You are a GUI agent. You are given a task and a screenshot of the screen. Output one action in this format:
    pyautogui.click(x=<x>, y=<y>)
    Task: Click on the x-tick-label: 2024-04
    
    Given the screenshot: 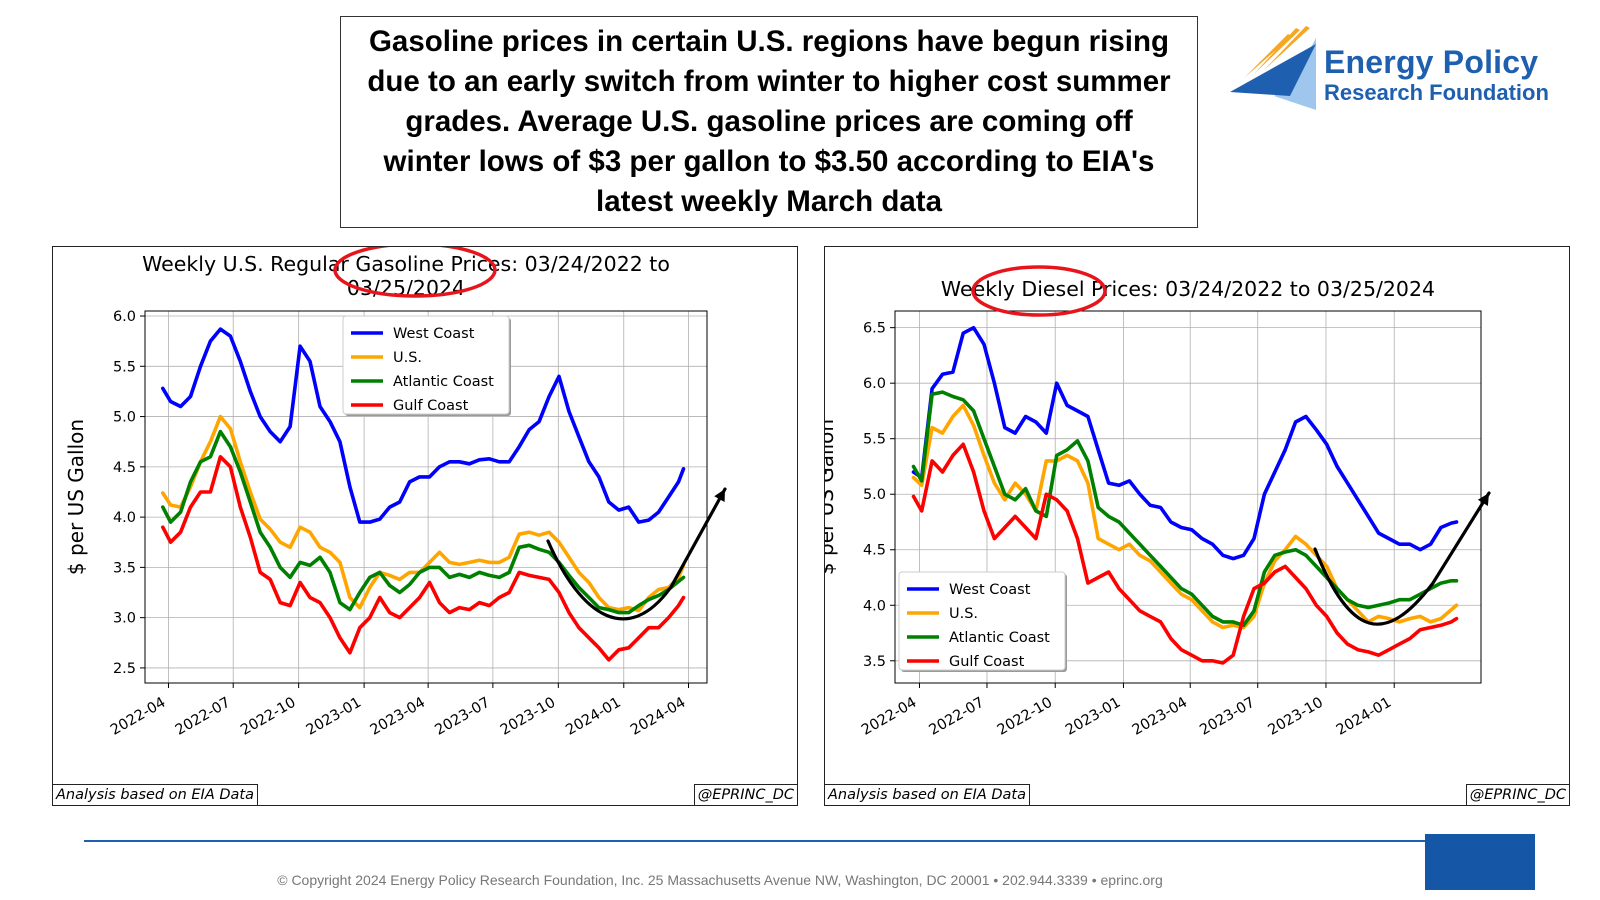 What is the action you would take?
    pyautogui.click(x=658, y=717)
    